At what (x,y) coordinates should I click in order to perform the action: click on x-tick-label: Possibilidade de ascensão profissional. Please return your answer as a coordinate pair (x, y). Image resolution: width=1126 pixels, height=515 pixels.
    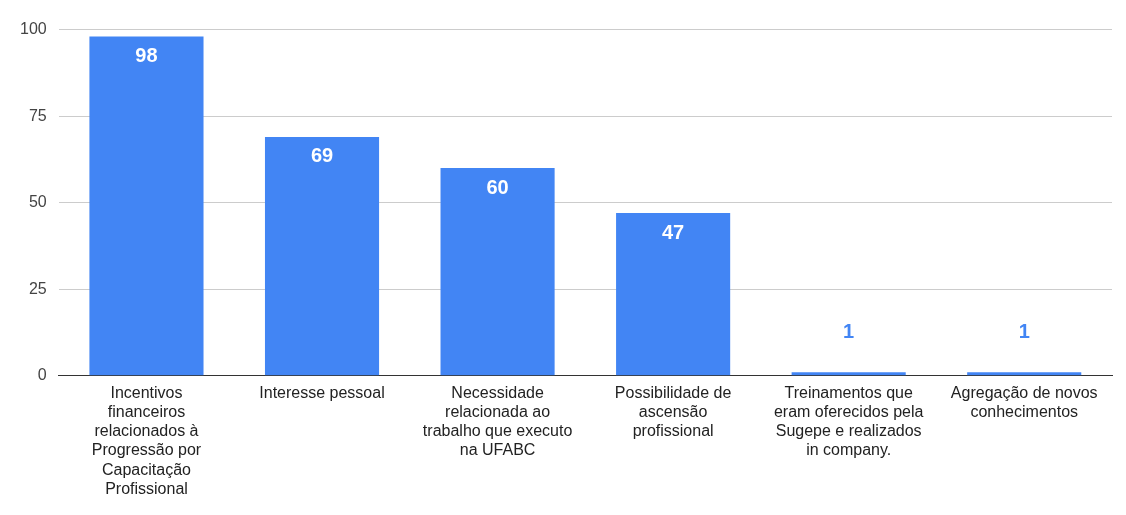
    Looking at the image, I should click on (673, 411).